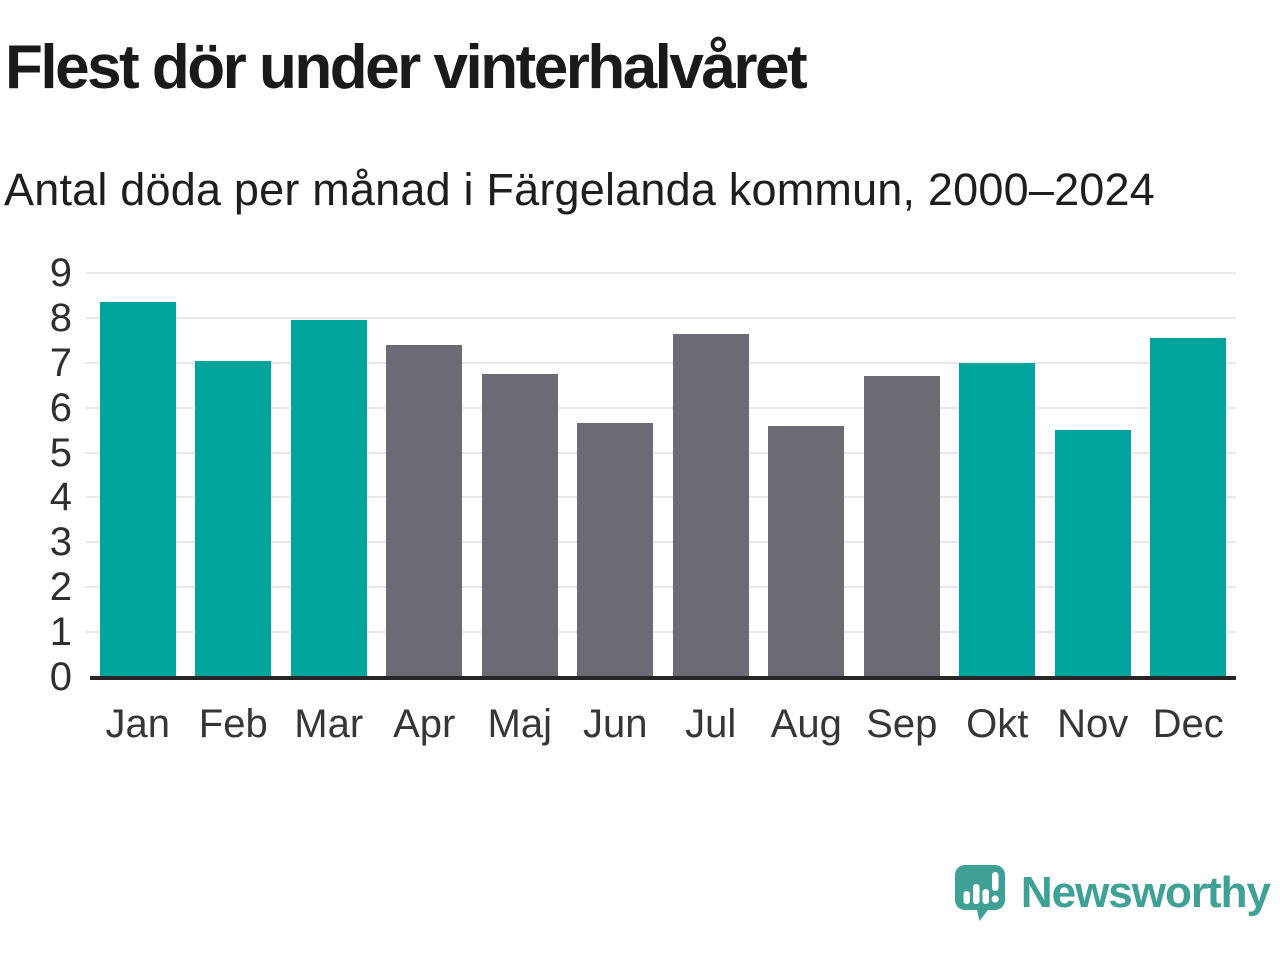  What do you see at coordinates (60, 317) in the screenshot?
I see `y-tick-label: 8` at bounding box center [60, 317].